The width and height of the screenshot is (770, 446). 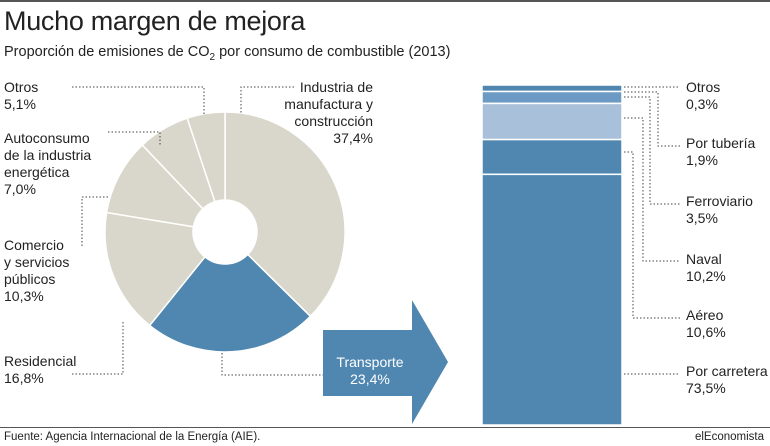 I want to click on label-comercio-line-3: públicos, so click(x=30, y=279).